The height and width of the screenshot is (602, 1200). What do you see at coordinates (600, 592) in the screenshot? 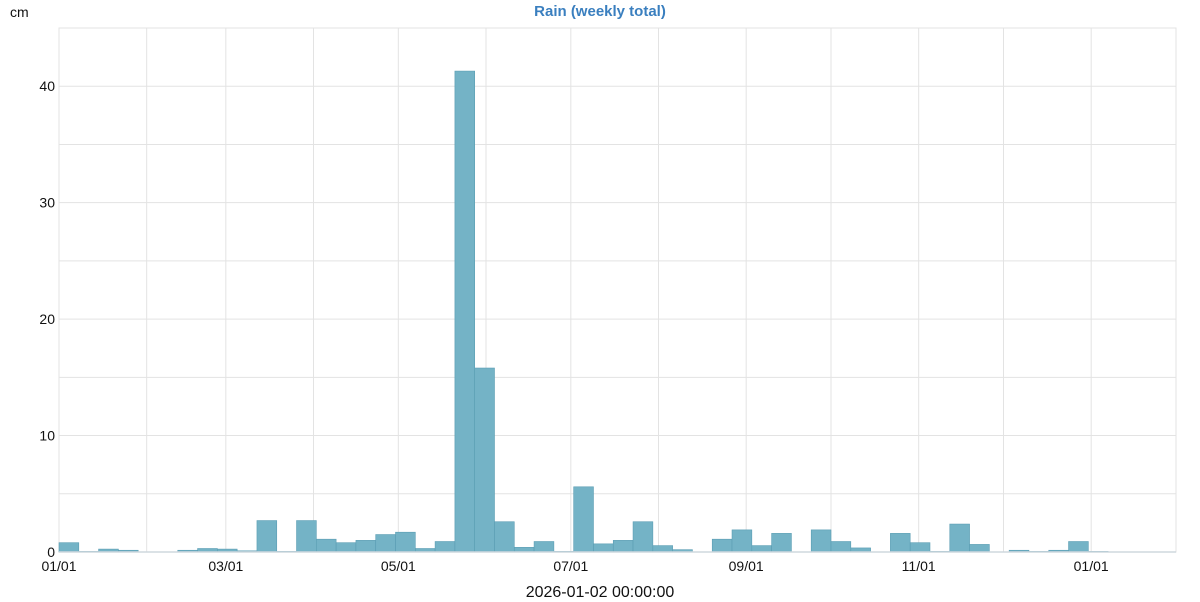
I see `x-axis-label: 2026-01-02 00:00:00` at bounding box center [600, 592].